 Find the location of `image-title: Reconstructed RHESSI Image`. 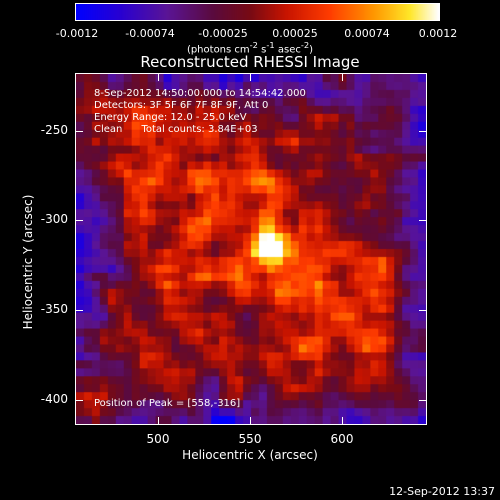

image-title: Reconstructed RHESSI Image is located at coordinates (250, 62).